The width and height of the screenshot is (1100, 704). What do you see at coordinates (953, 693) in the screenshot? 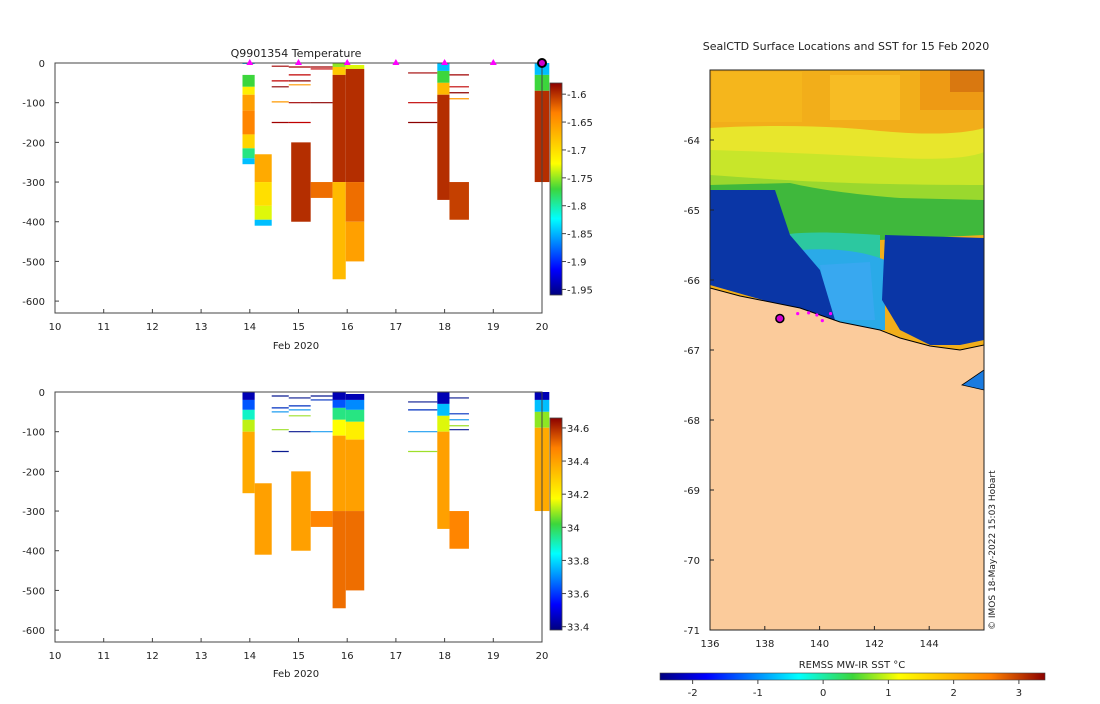
I see `sst-colorbar-tick-label: 2` at bounding box center [953, 693].